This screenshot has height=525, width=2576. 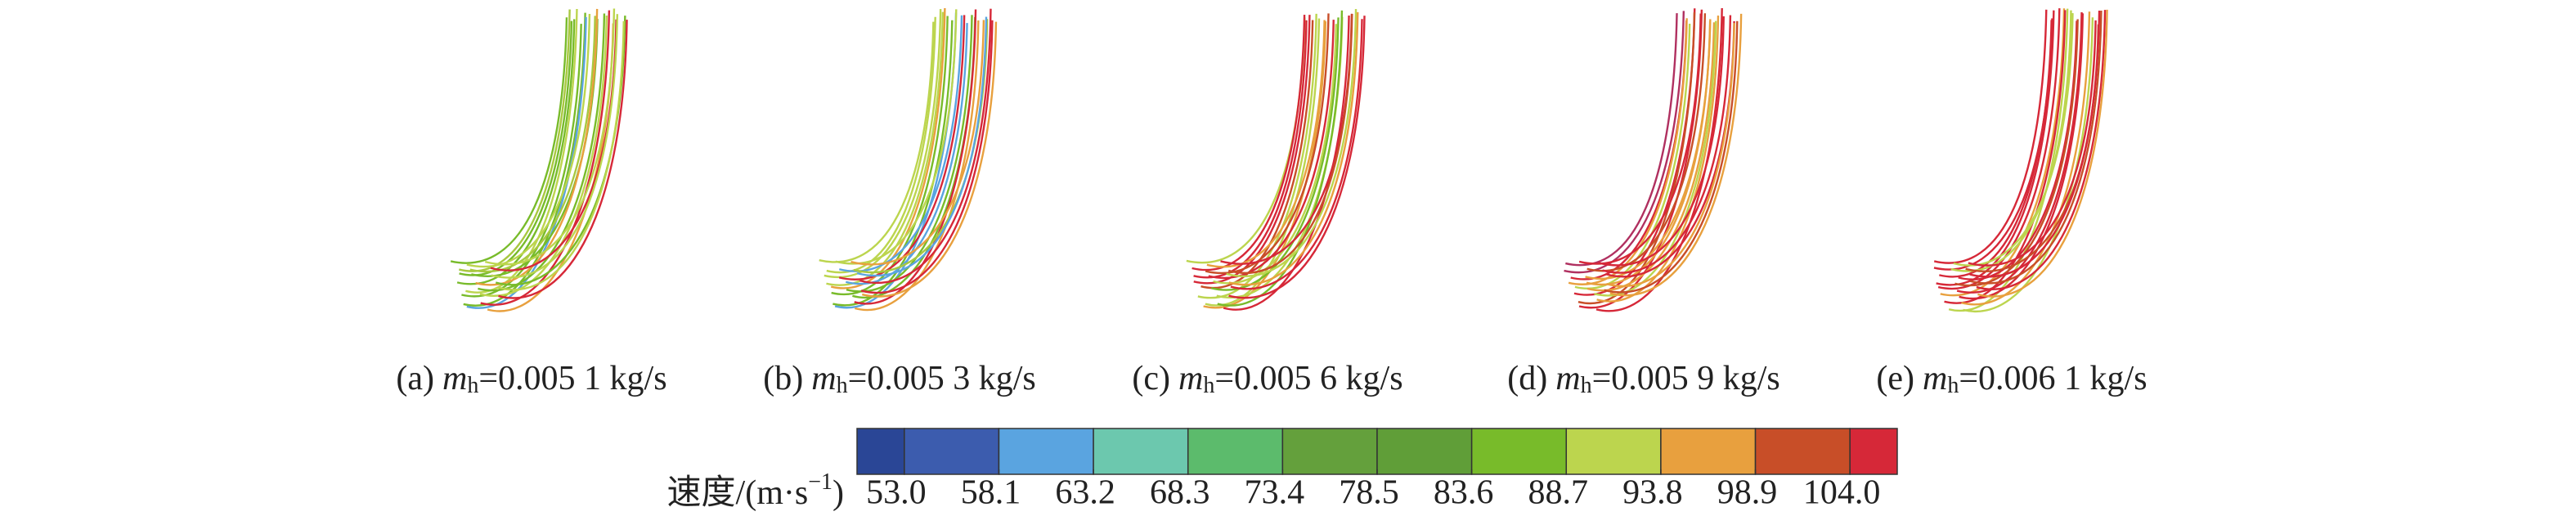 What do you see at coordinates (1275, 493) in the screenshot?
I see `colorbar-tick-label: 73.4` at bounding box center [1275, 493].